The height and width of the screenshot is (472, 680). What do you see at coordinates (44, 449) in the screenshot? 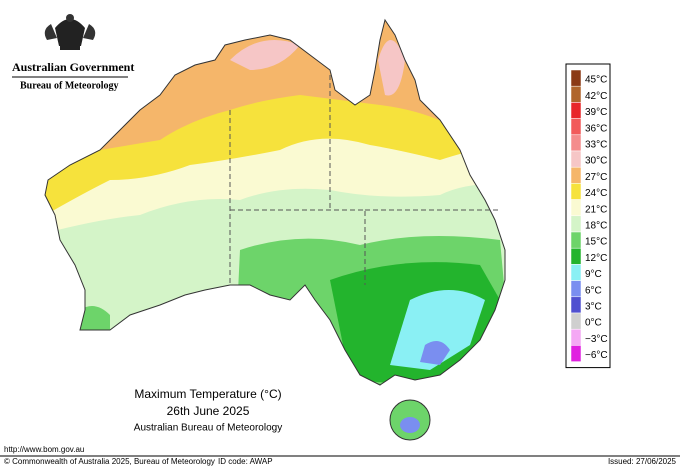
I see `footer-url: http://www.bom.gov.au` at bounding box center [44, 449].